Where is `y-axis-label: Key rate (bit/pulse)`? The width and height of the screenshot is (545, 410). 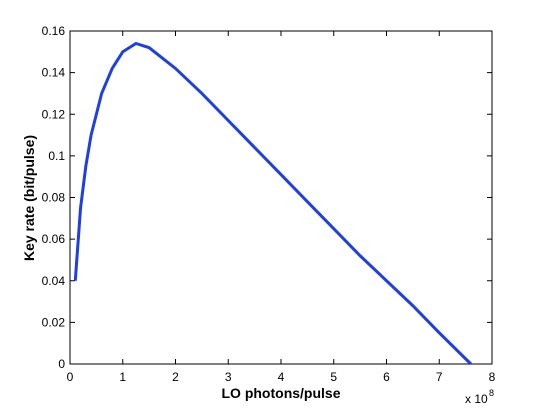
y-axis-label: Key rate (bit/pulse) is located at coordinates (29, 198).